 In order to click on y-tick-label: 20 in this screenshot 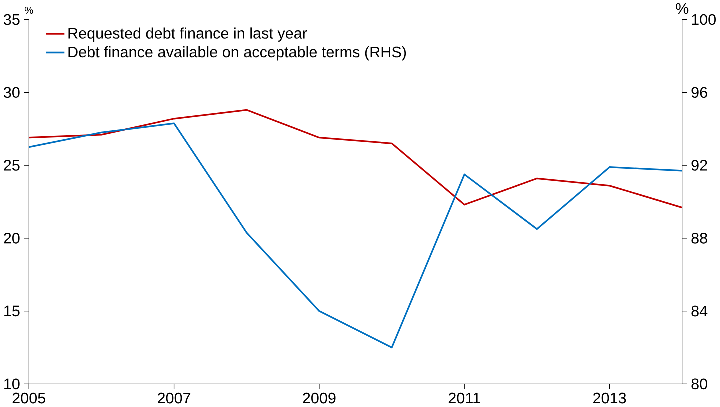, I will do `click(12, 238)`.